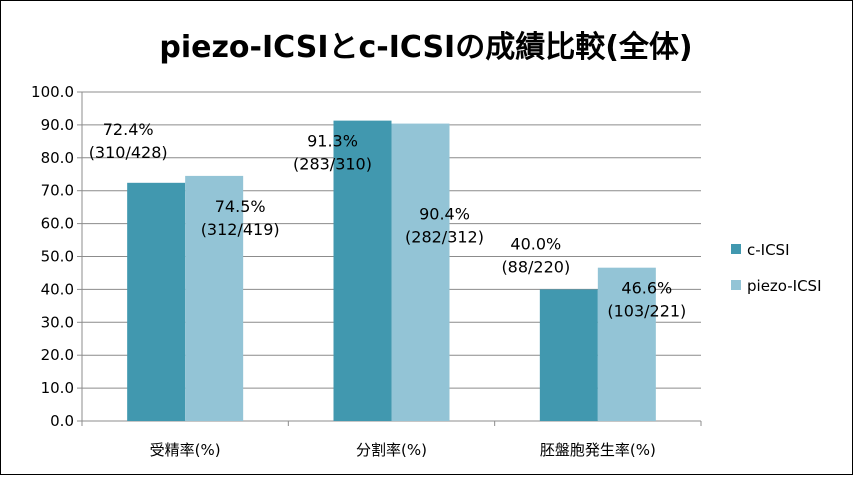 The image size is (853, 479). What do you see at coordinates (444, 237) in the screenshot?
I see `data-label: (282/312)` at bounding box center [444, 237].